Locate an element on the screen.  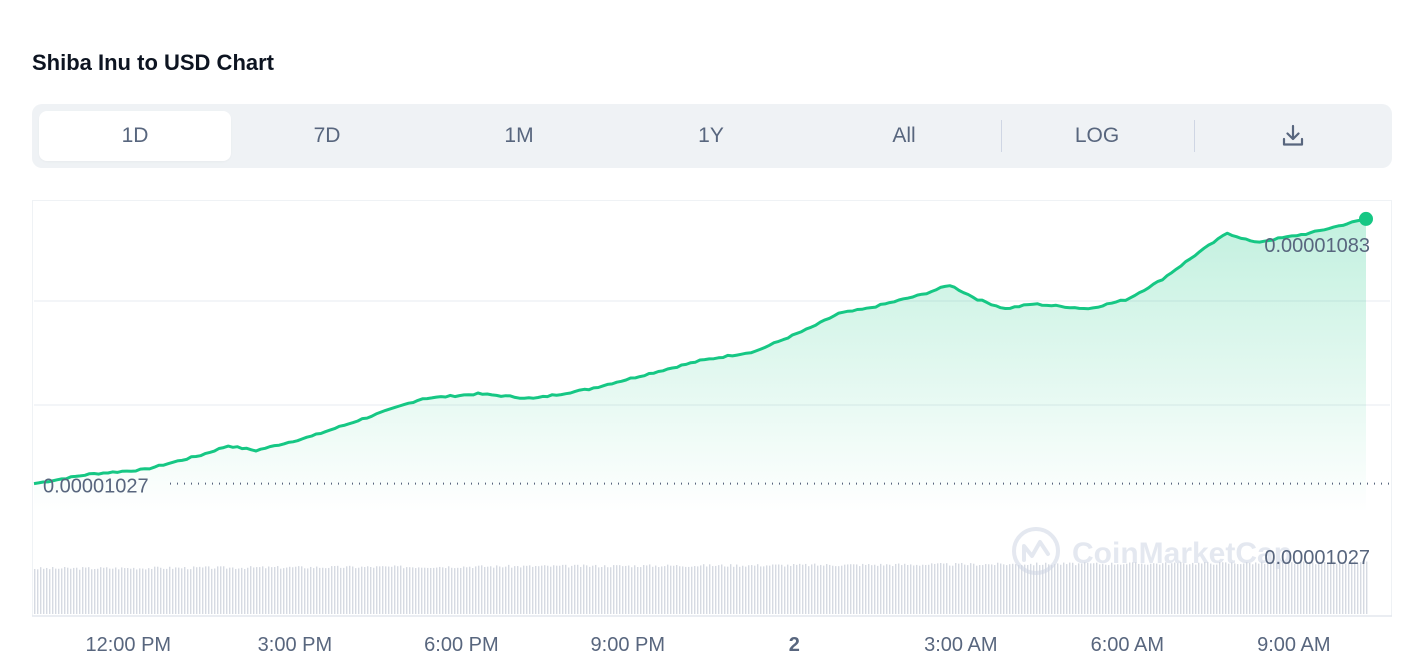
download-icon is located at coordinates (1293, 135).